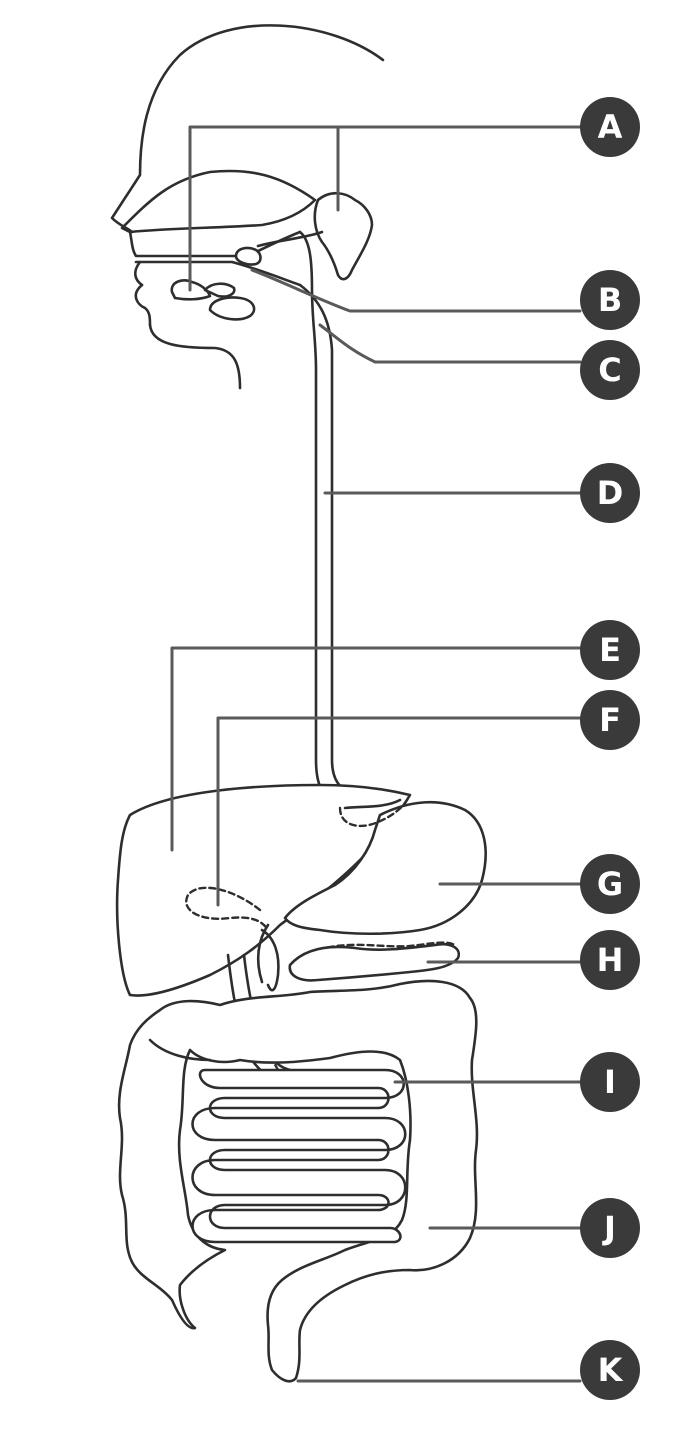  I want to click on salivary-gland-sublingual, so click(248, 256).